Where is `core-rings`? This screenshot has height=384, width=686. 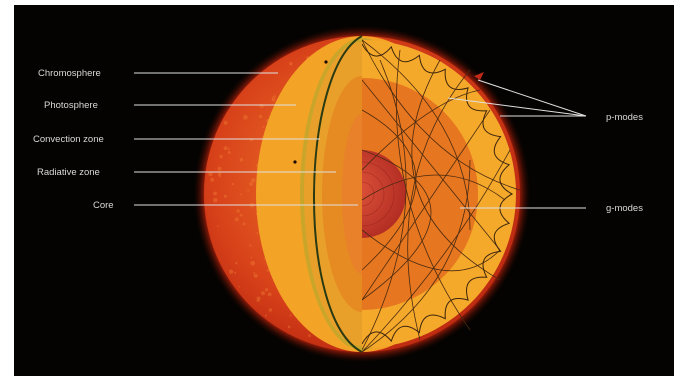
core-rings is located at coordinates (378, 194).